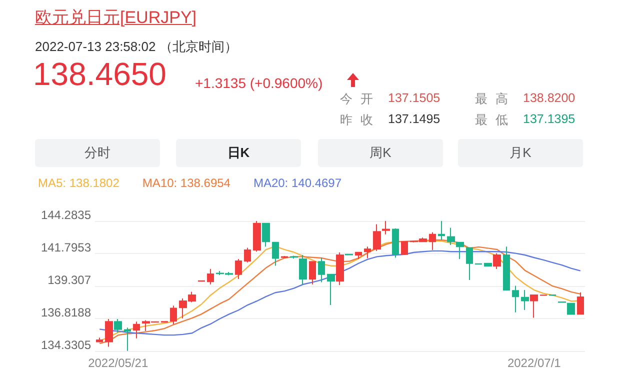 This screenshot has width=640, height=377. I want to click on y-tick-label: 141.7953, so click(66, 247).